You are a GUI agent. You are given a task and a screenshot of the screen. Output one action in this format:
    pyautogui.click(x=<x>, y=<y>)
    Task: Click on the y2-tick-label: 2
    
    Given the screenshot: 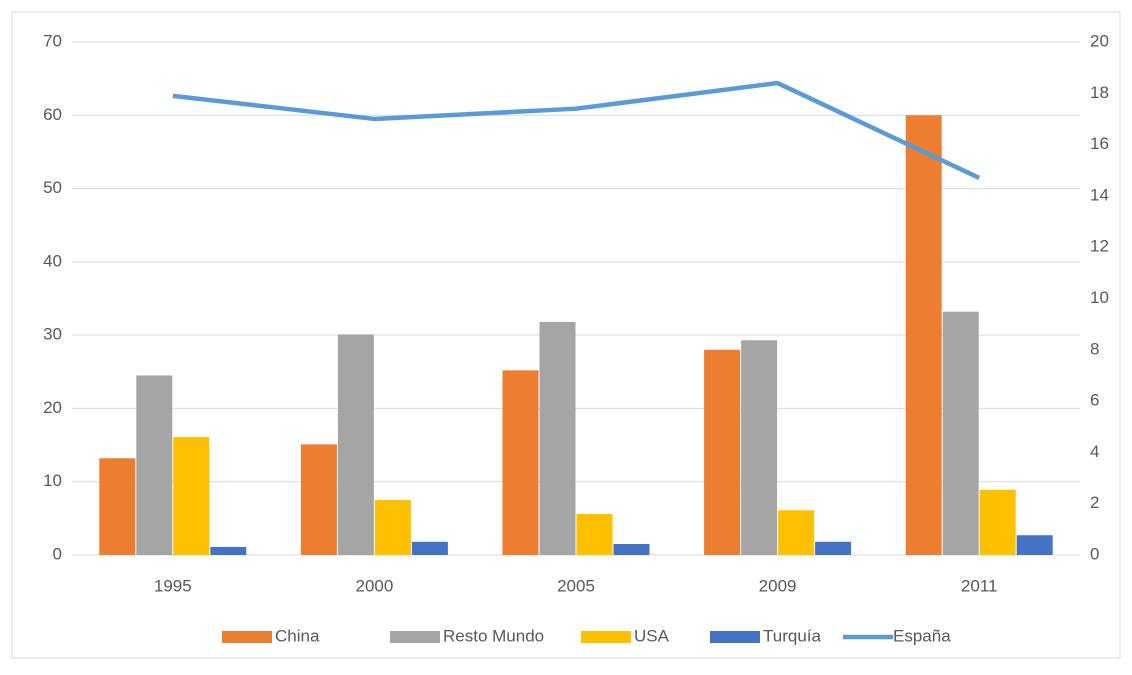 What is the action you would take?
    pyautogui.click(x=1094, y=502)
    